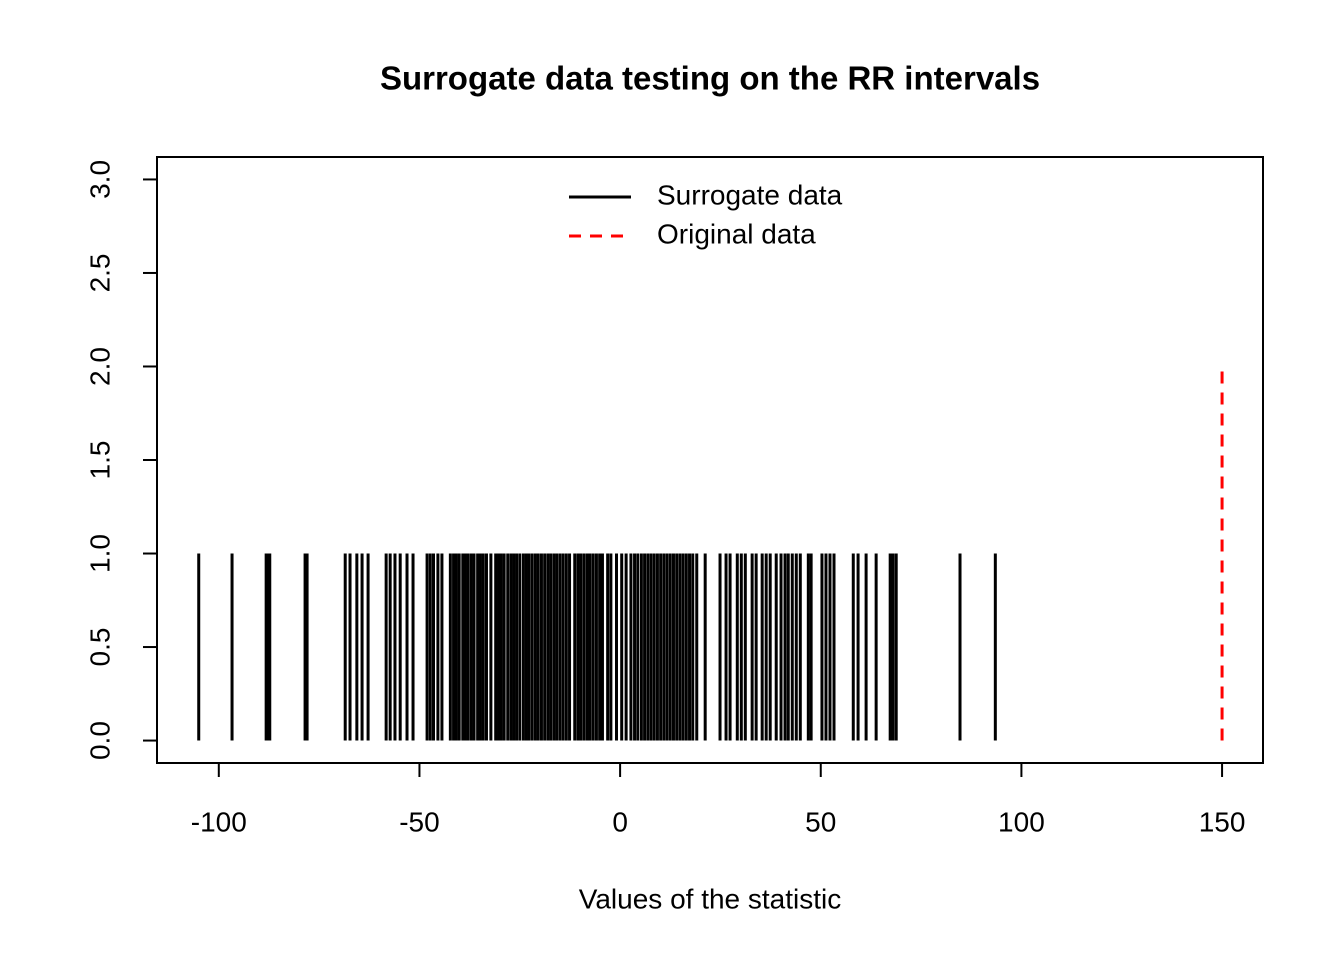  Describe the element at coordinates (99, 366) in the screenshot. I see `y-tick-label: 2.0` at that location.